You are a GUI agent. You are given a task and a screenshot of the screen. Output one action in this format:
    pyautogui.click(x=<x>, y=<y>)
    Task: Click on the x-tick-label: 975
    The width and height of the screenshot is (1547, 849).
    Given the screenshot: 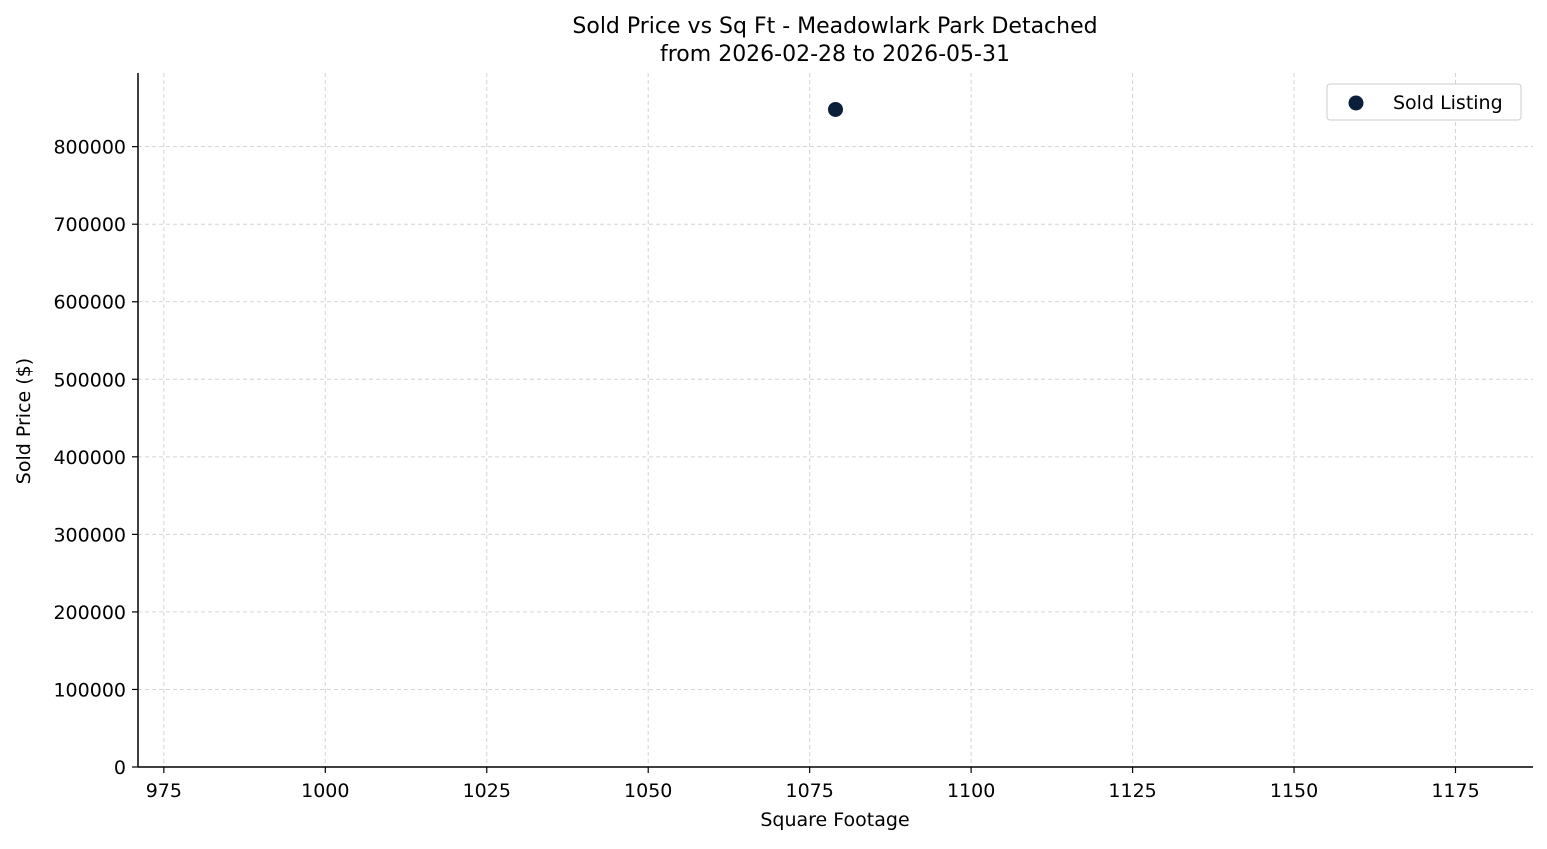 What is the action you would take?
    pyautogui.click(x=164, y=791)
    